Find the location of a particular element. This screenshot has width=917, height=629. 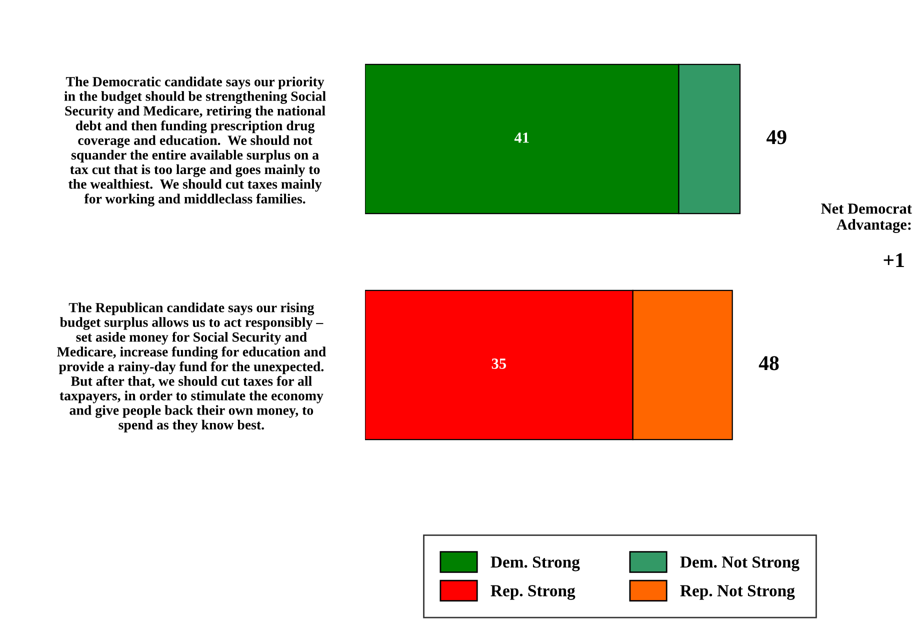

total-label: 48 is located at coordinates (768, 363).